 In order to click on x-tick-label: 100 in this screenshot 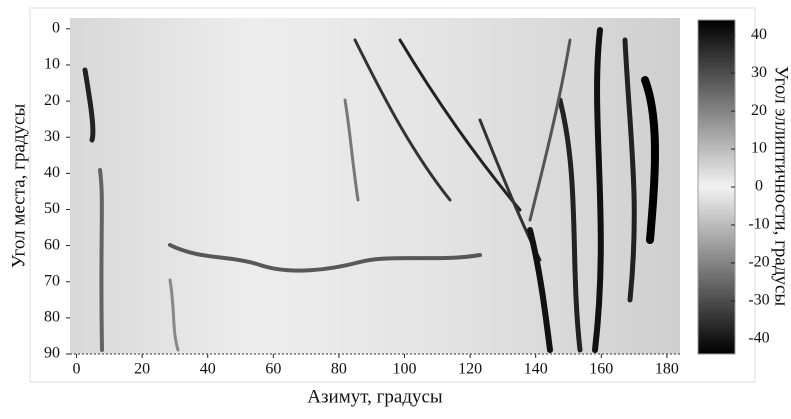, I will do `click(405, 369)`.